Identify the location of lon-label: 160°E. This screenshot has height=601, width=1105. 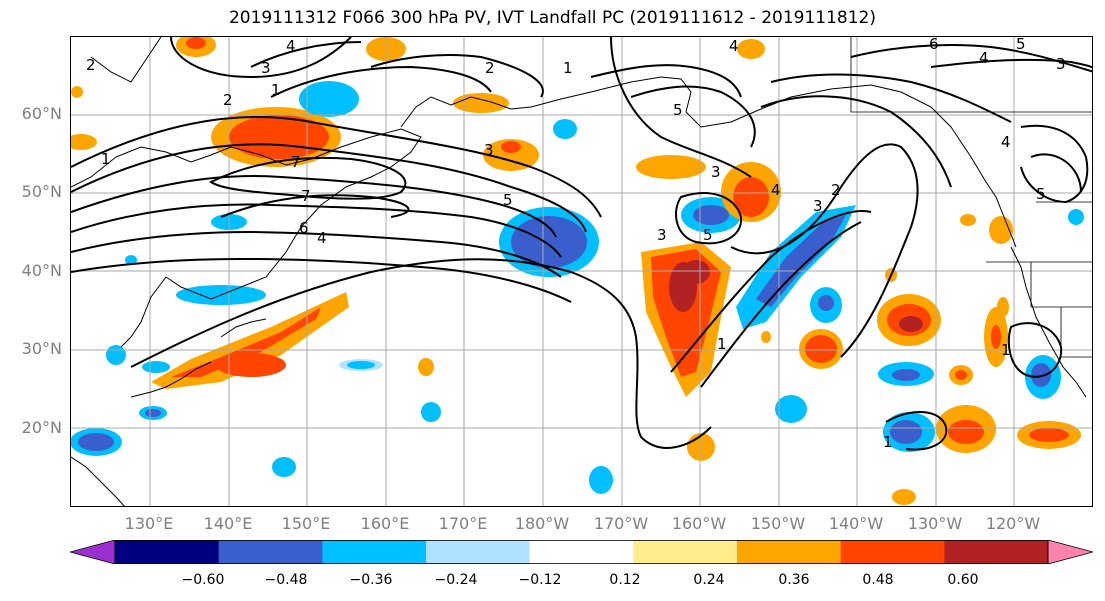
(385, 523).